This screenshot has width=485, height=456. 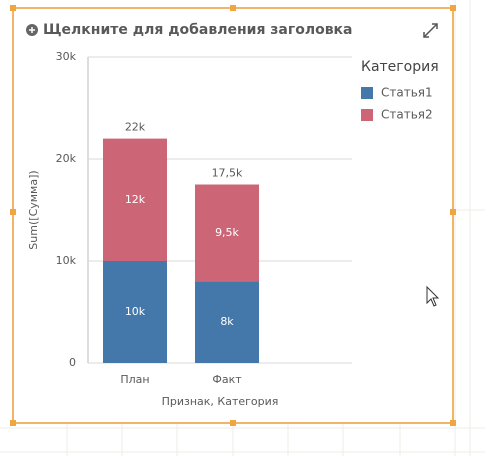 I want to click on chart-title: Щелкните для добавления заголовка, so click(x=198, y=30).